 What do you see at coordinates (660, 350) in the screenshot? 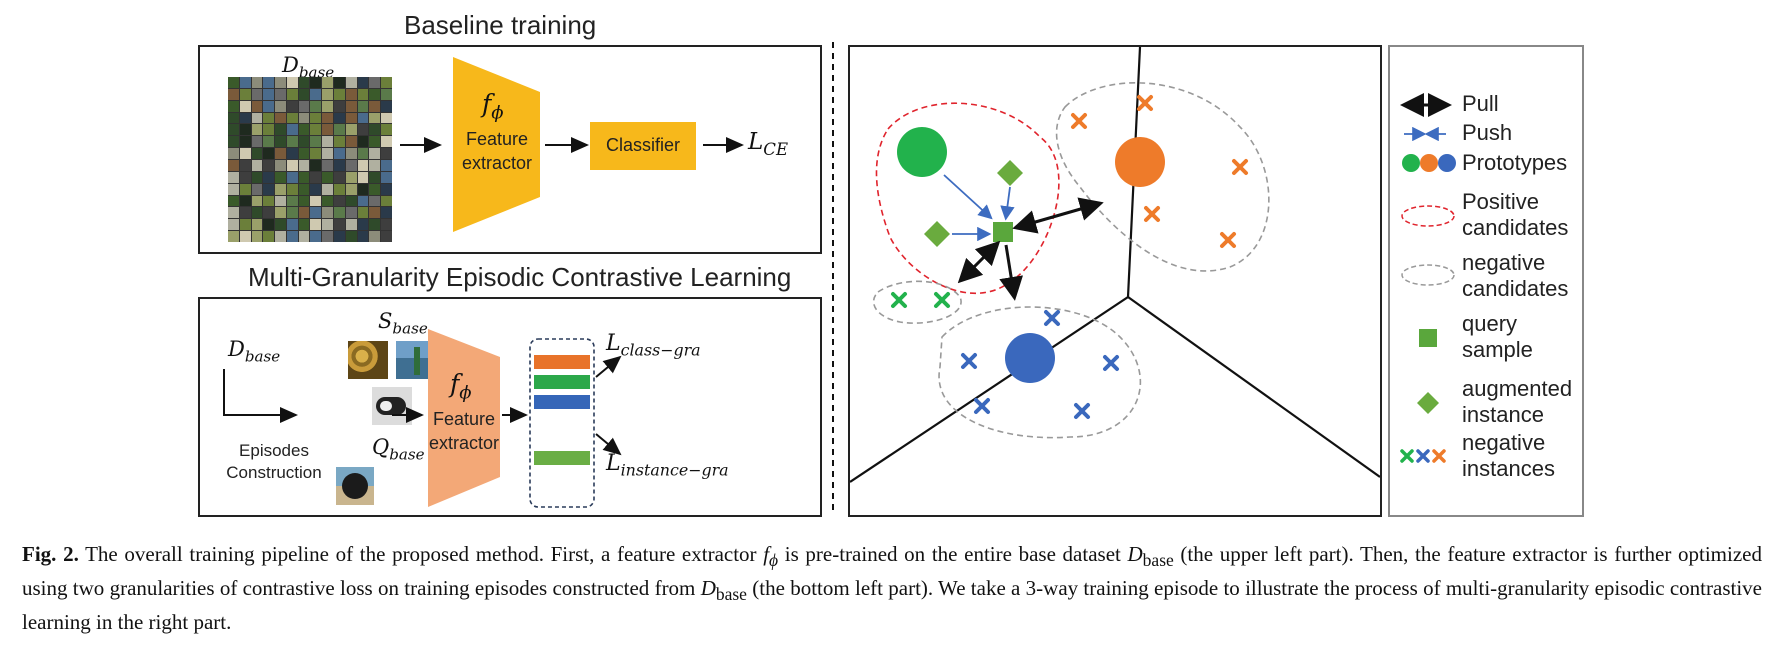
I see `loss-class-subscript: class−gra` at bounding box center [660, 350].